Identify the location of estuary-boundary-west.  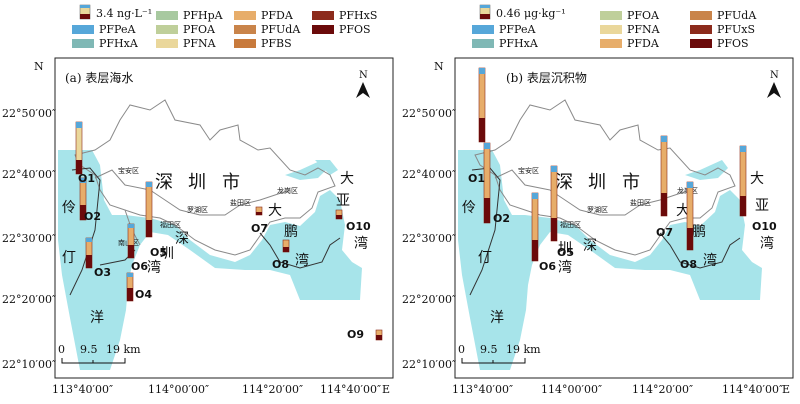
(85, 231).